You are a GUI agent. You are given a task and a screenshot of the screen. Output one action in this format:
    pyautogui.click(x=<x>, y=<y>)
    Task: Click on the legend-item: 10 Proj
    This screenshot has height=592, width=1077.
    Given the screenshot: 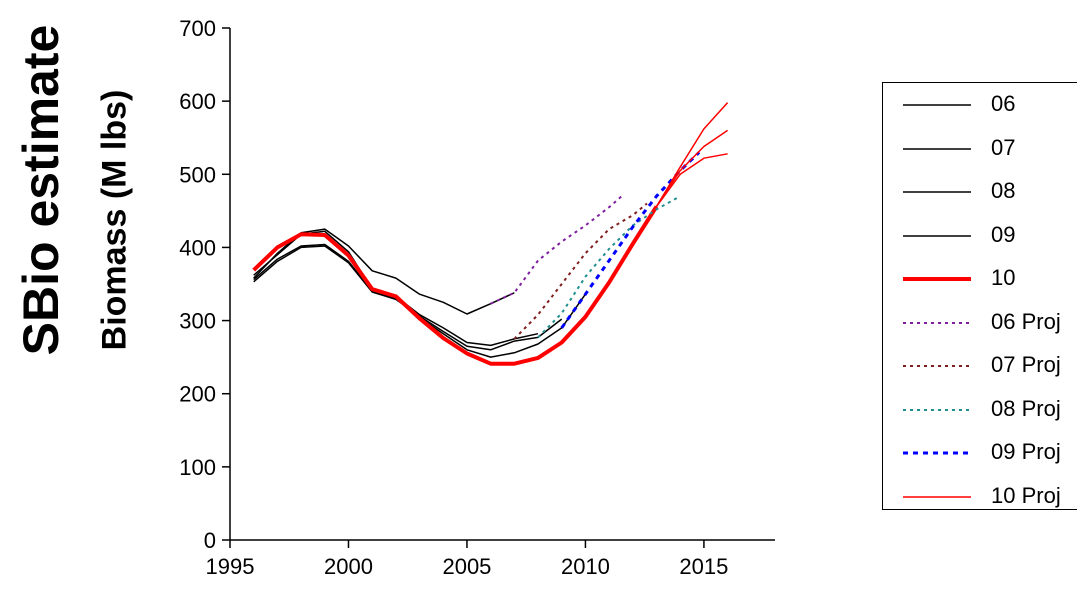 What is the action you would take?
    pyautogui.click(x=990, y=498)
    